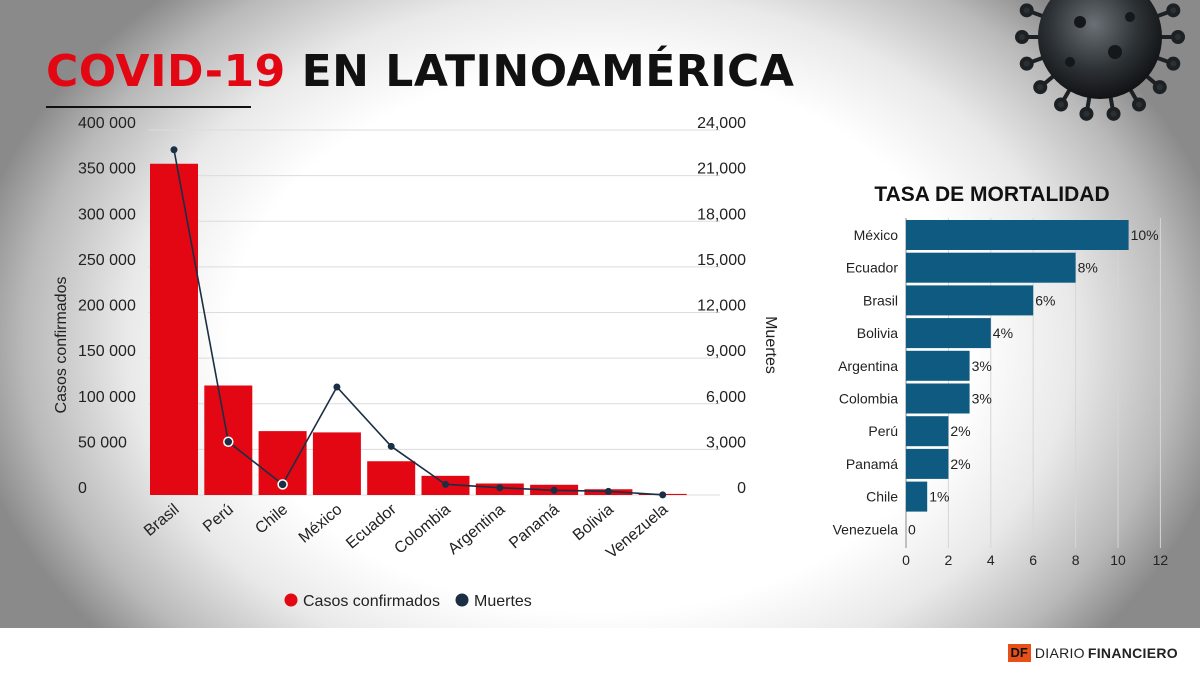 Image resolution: width=1200 pixels, height=675 pixels. I want to click on legend-label-deaths: Muertes, so click(503, 601).